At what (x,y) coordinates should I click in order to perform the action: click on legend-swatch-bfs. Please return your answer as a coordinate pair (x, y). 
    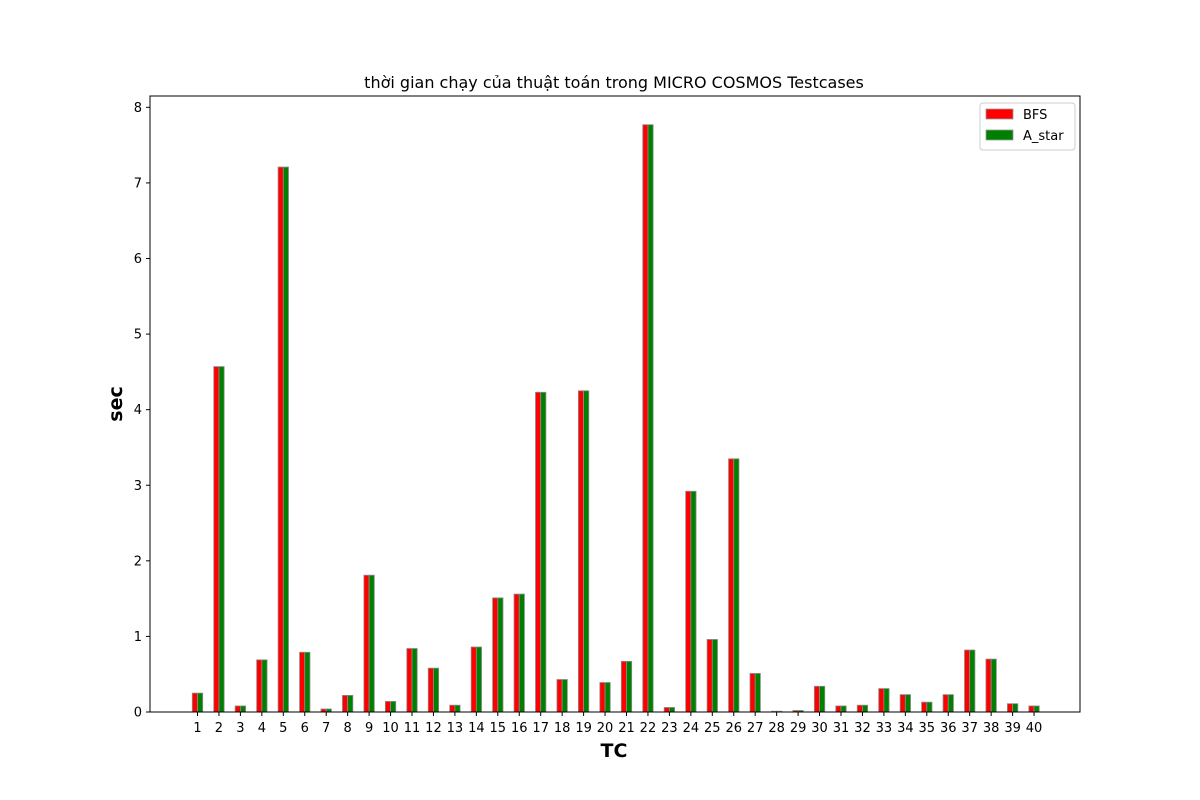
    Looking at the image, I should click on (999, 114).